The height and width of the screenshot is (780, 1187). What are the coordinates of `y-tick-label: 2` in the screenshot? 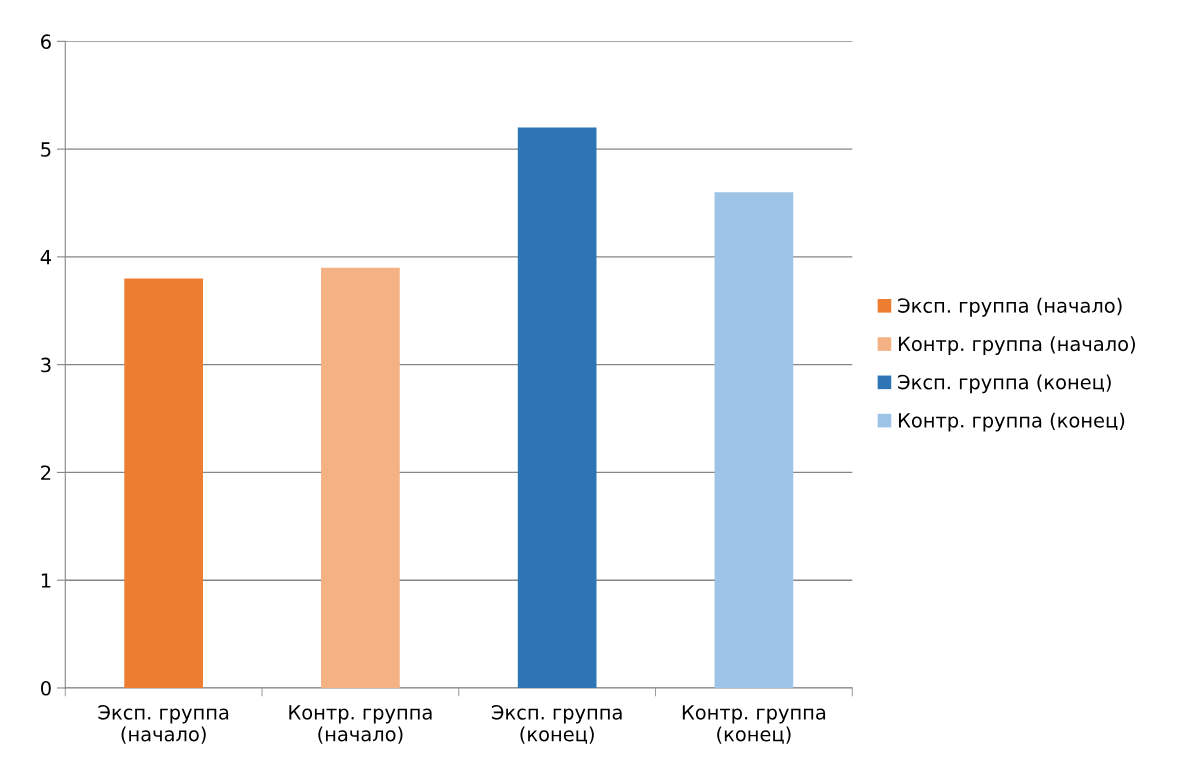 It's located at (46, 472).